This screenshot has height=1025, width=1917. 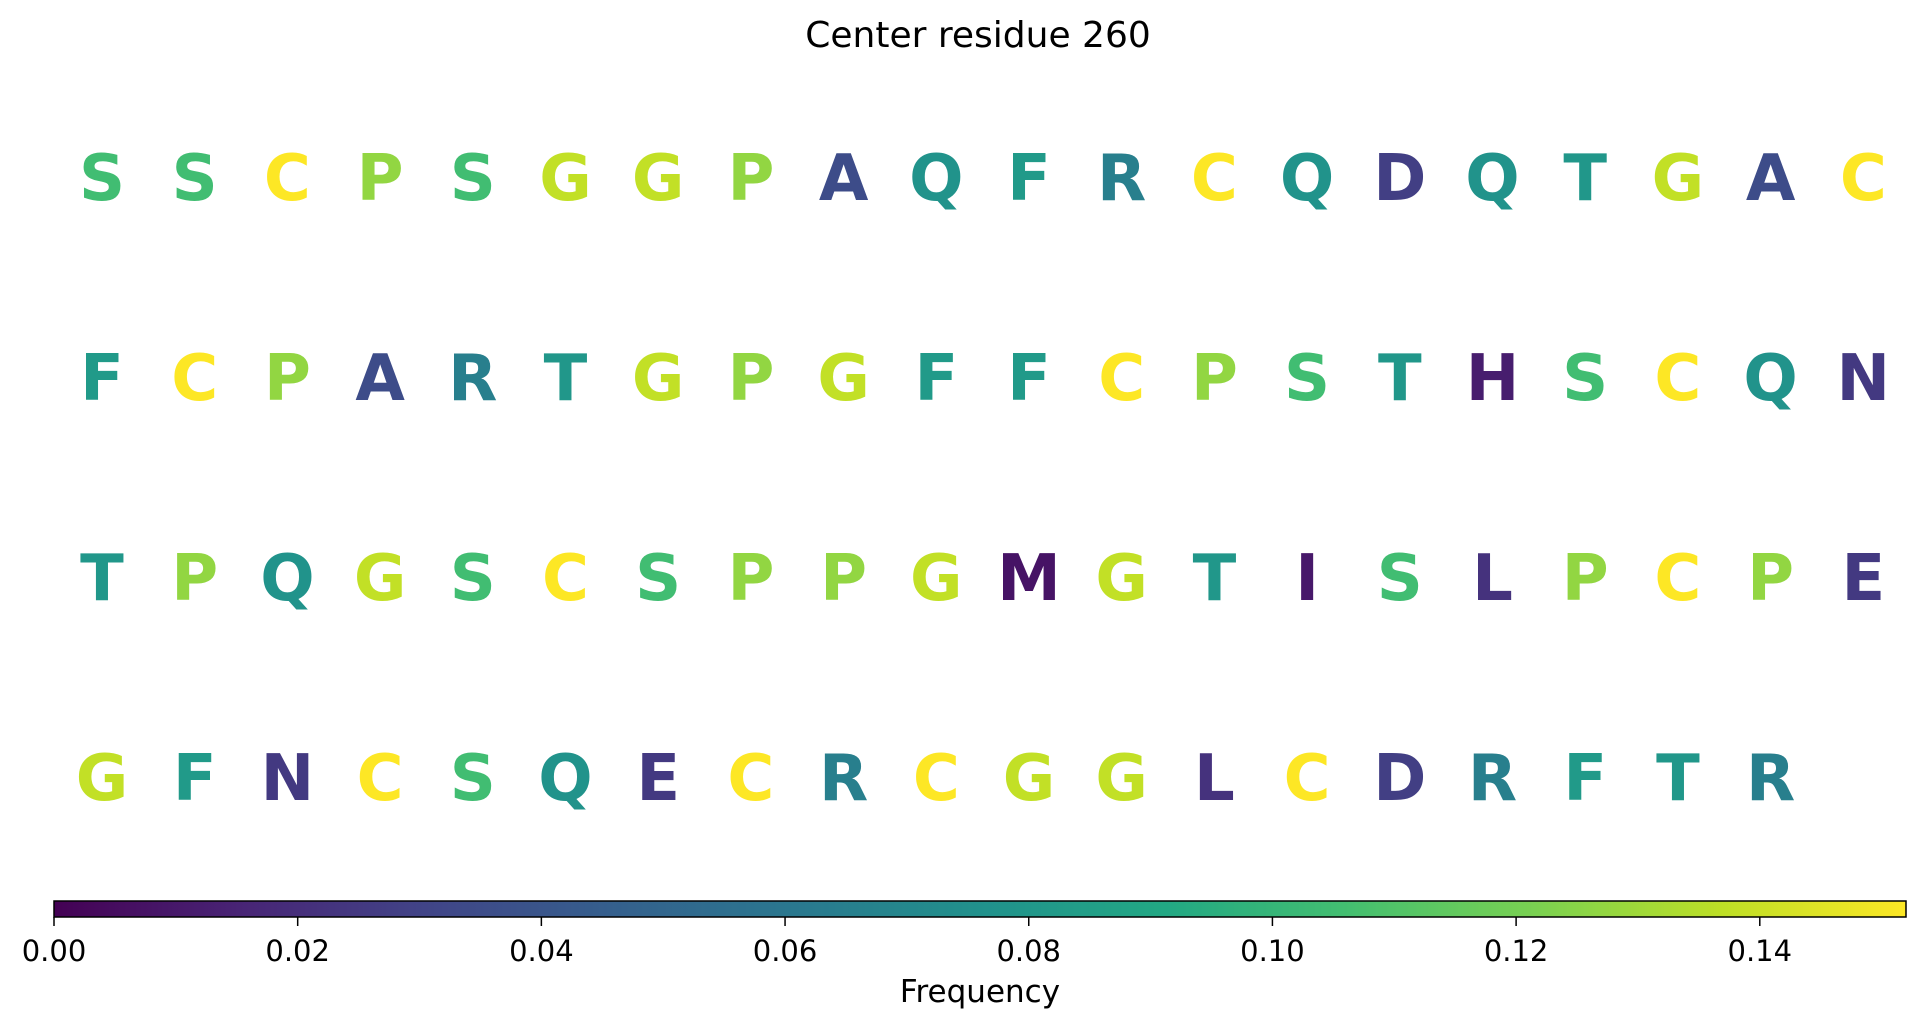 I want to click on colorbar-tick-label: 0.04, so click(x=541, y=951).